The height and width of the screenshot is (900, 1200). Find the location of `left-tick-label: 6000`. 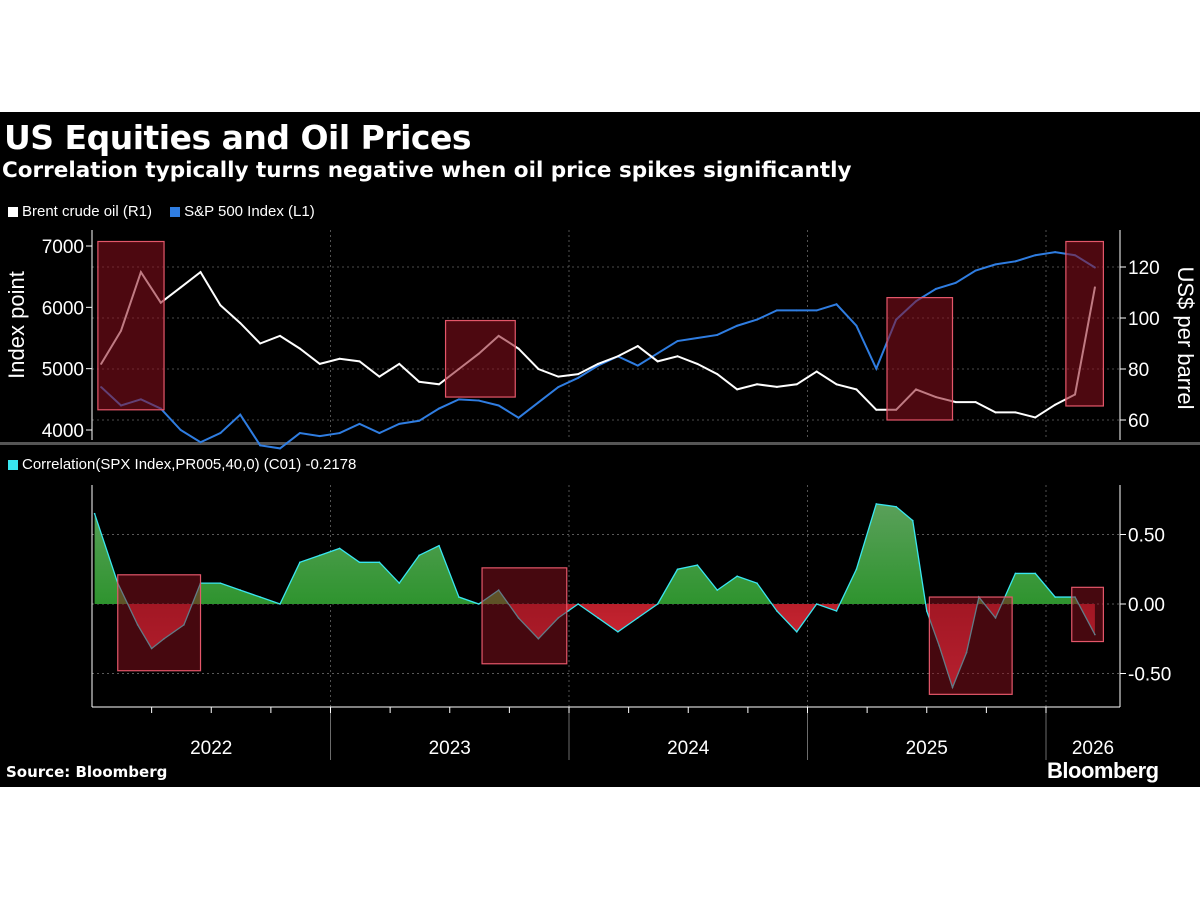

left-tick-label: 6000 is located at coordinates (63, 308).